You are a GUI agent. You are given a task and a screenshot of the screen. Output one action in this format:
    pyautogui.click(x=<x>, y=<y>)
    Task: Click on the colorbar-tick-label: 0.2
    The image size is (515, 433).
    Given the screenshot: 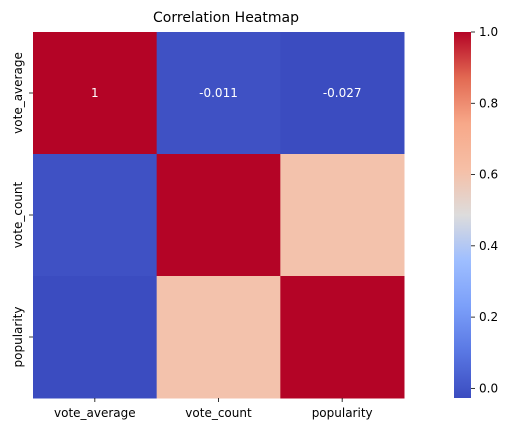 What is the action you would take?
    pyautogui.click(x=488, y=317)
    